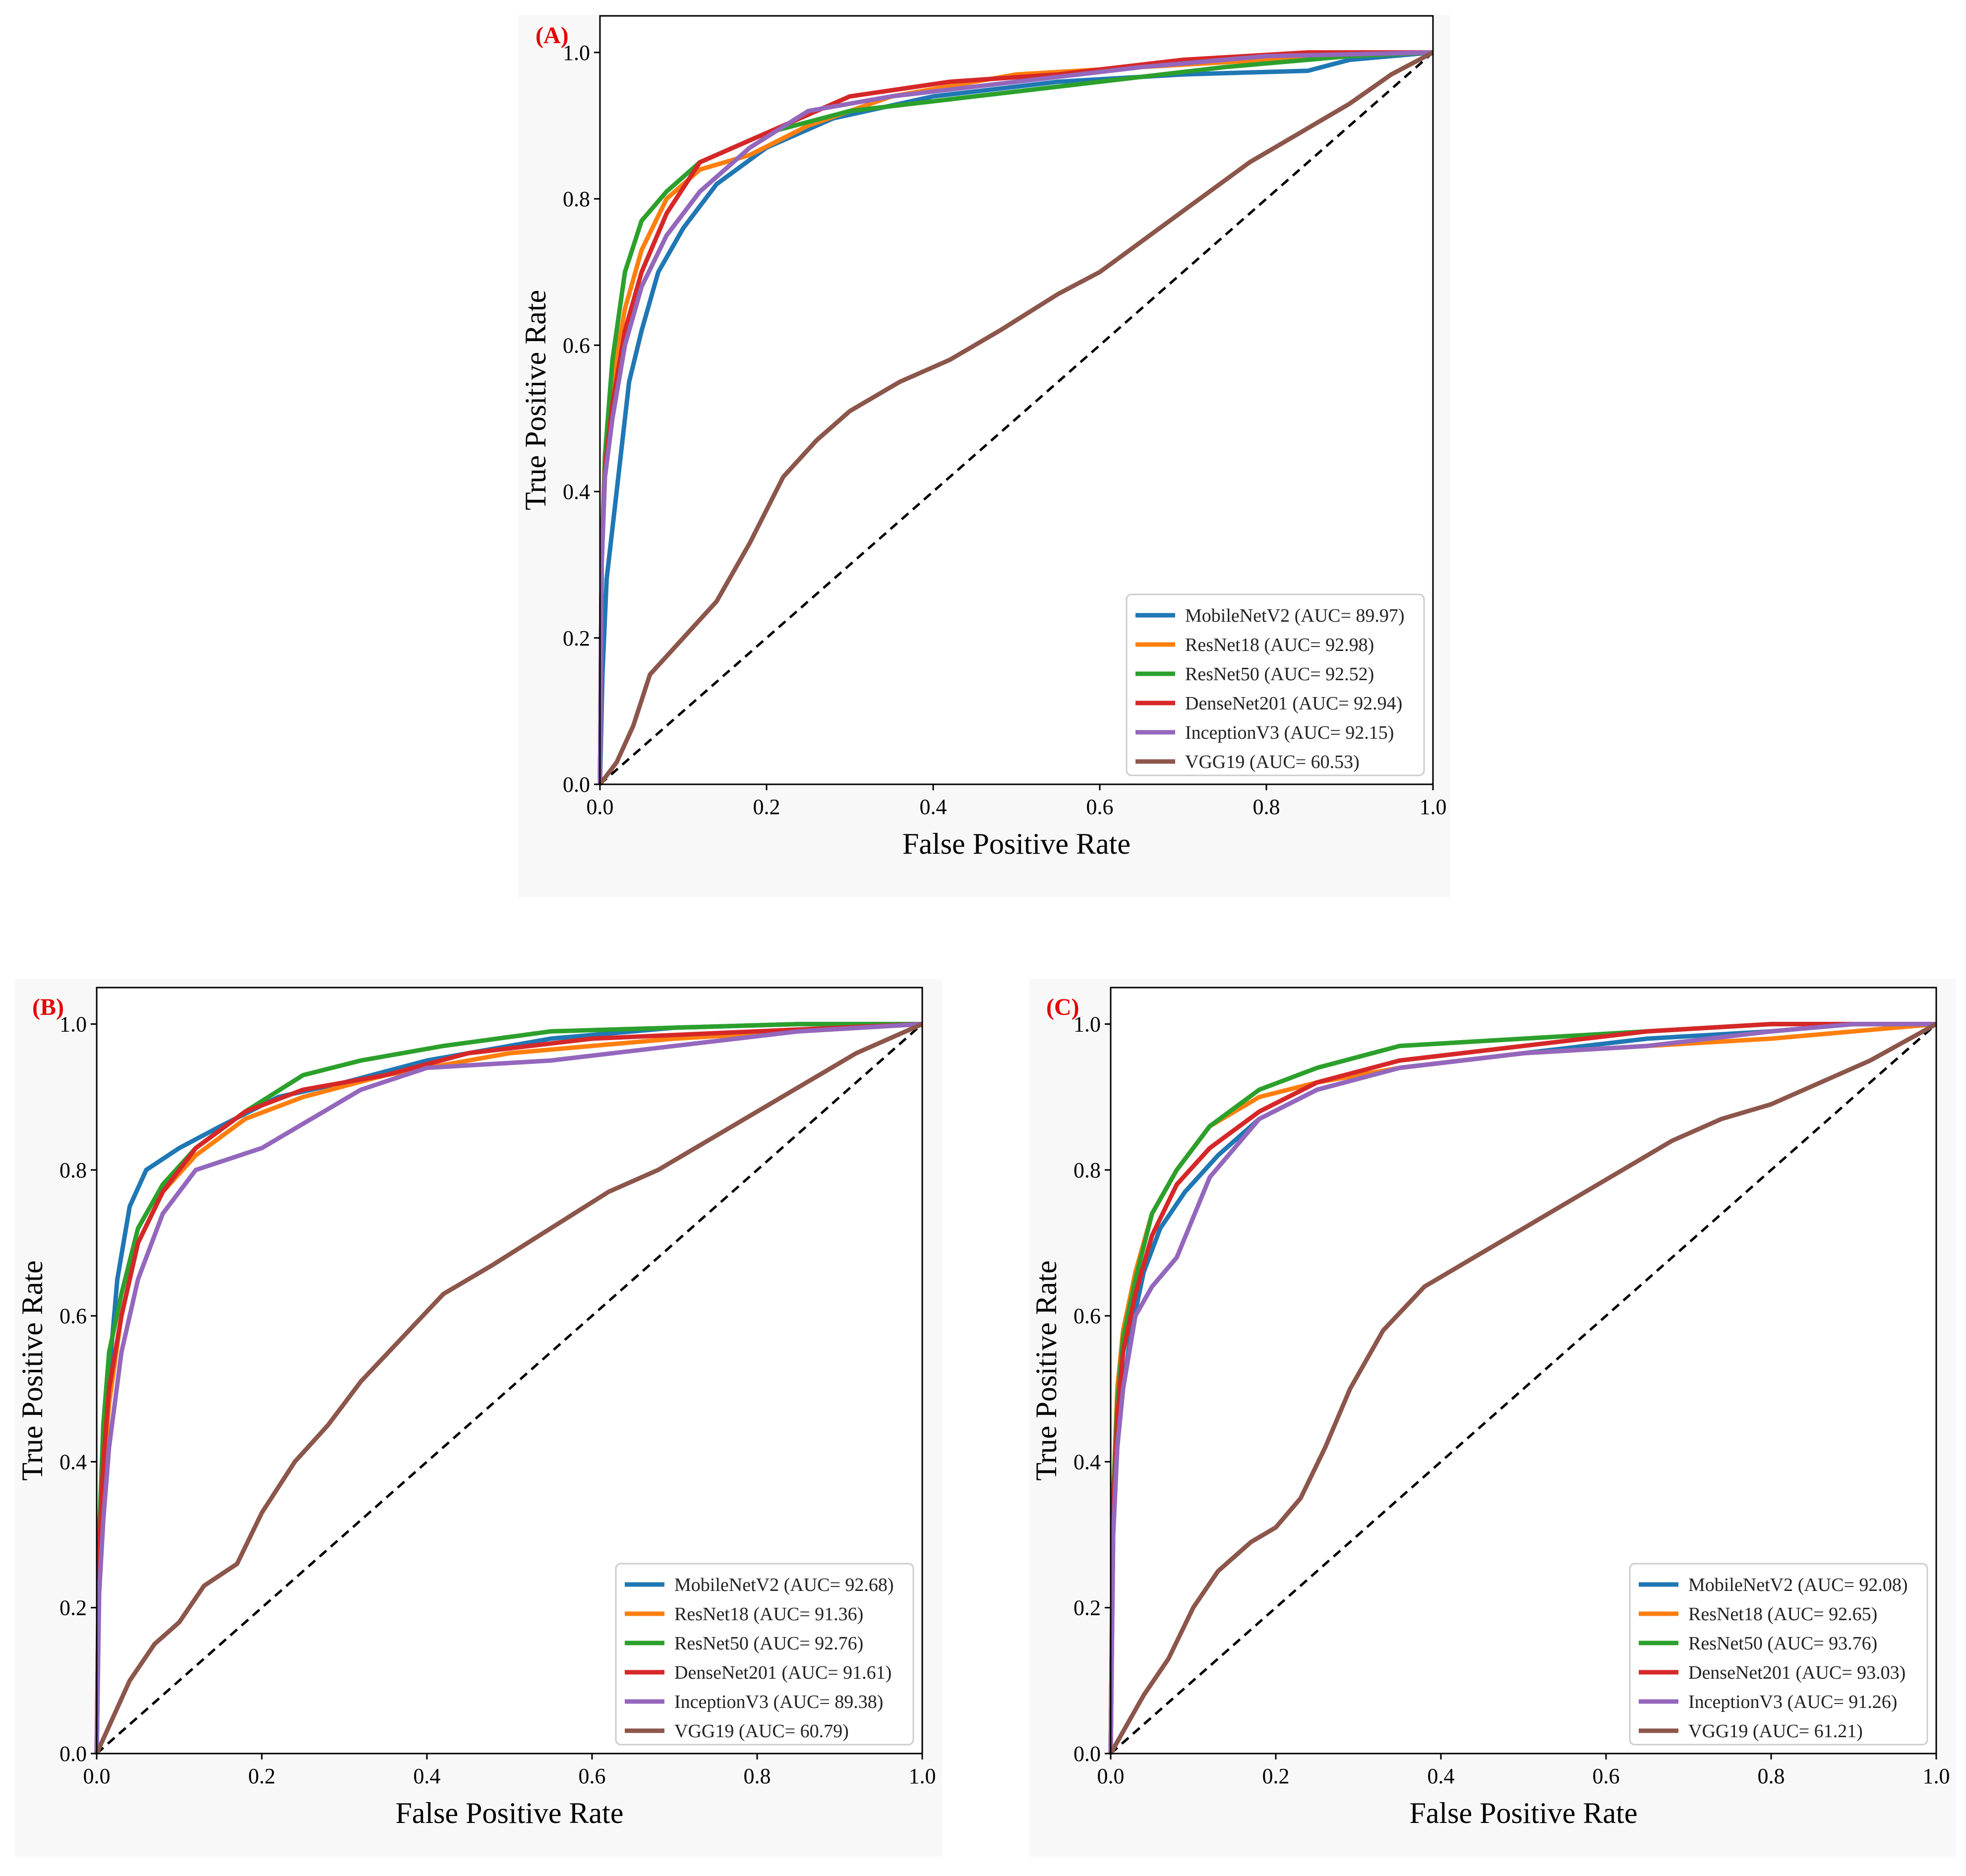 This screenshot has height=1876, width=1966. What do you see at coordinates (1782, 1614) in the screenshot?
I see `legend-entry-resnet18: ResNet18 (AUC= 92.65)` at bounding box center [1782, 1614].